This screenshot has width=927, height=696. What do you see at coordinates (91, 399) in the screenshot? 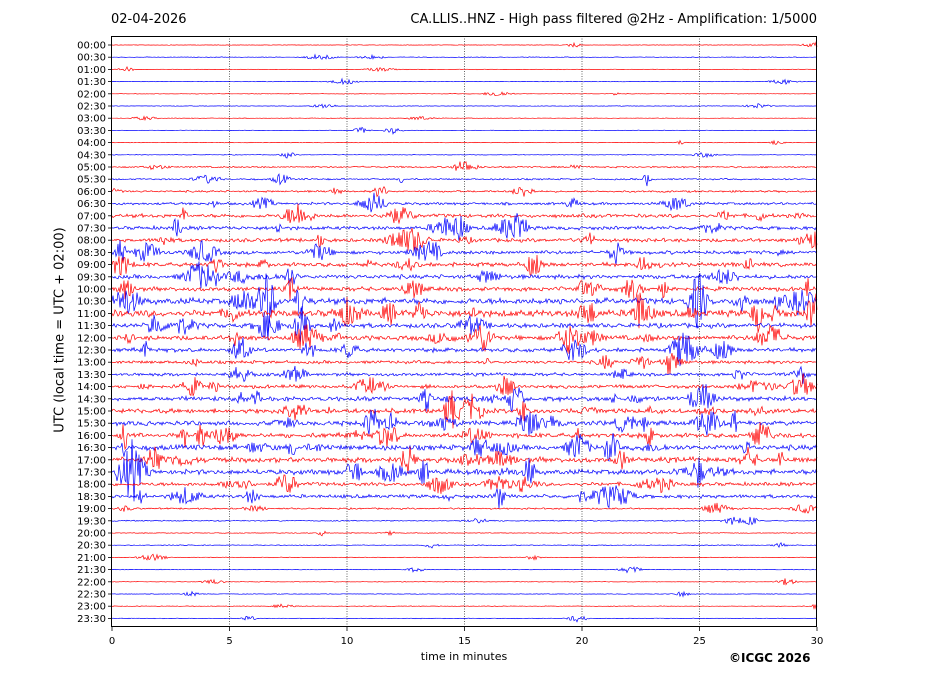
I see `y-tick-label: 14:30` at bounding box center [91, 399].